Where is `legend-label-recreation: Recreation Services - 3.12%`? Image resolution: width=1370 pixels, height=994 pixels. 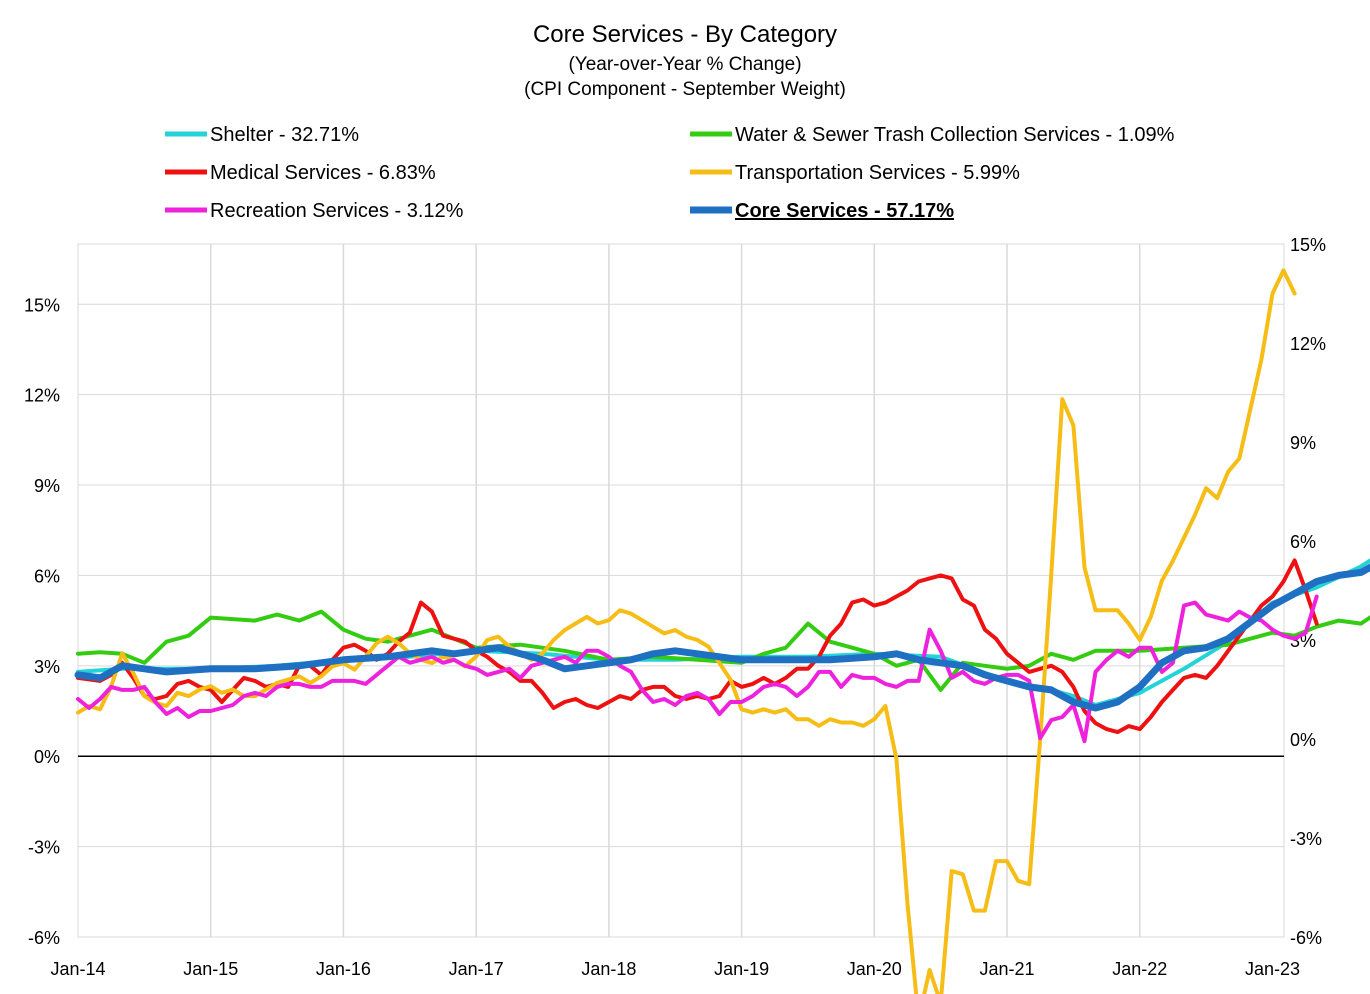 legend-label-recreation: Recreation Services - 3.12% is located at coordinates (337, 211).